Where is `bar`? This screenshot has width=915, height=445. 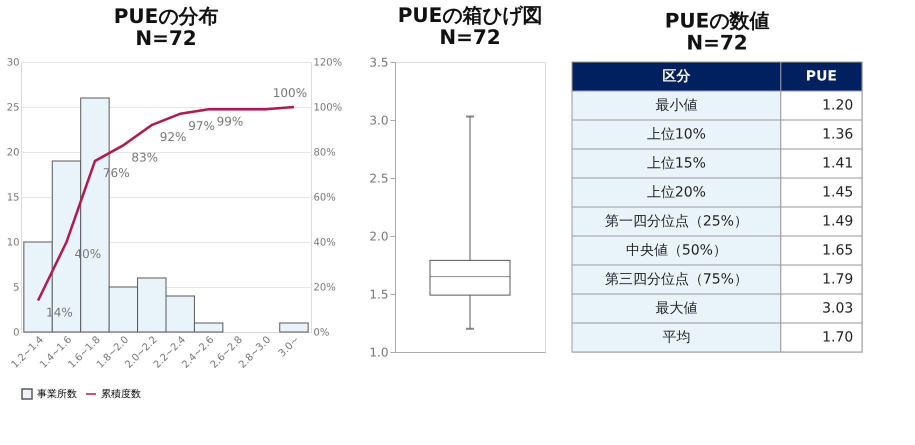
bar is located at coordinates (294, 327).